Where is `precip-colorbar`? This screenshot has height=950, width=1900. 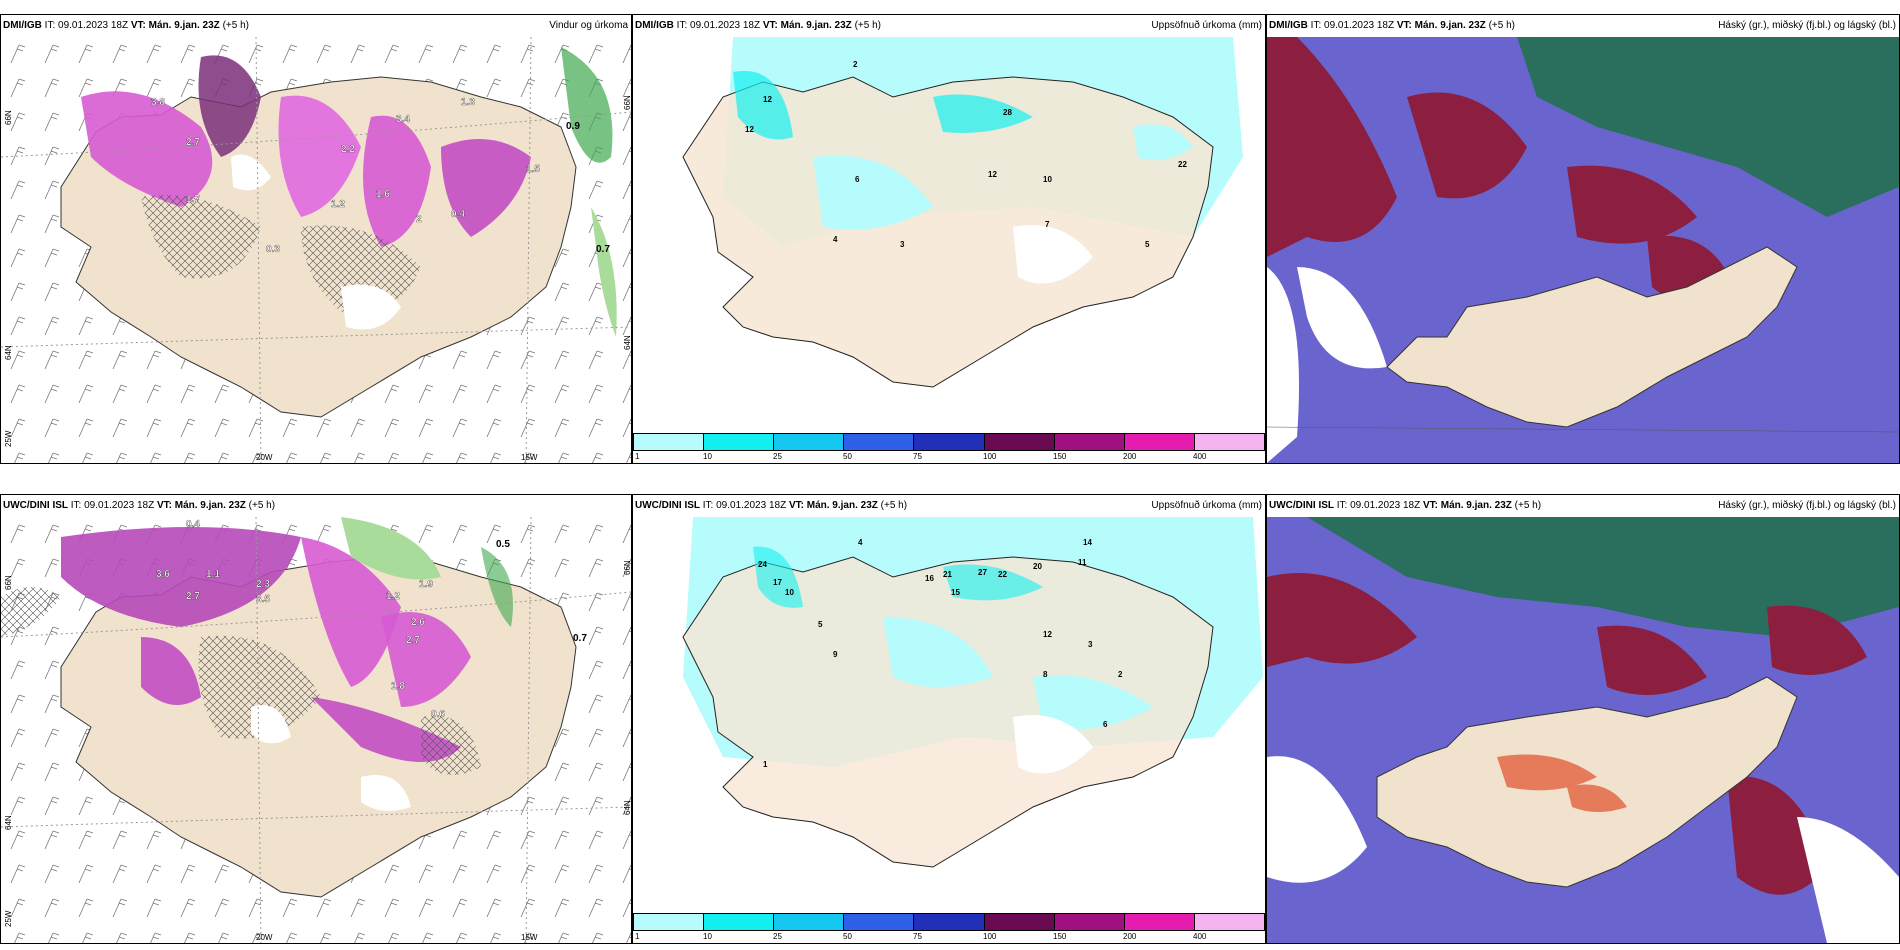
precip-colorbar is located at coordinates (949, 922).